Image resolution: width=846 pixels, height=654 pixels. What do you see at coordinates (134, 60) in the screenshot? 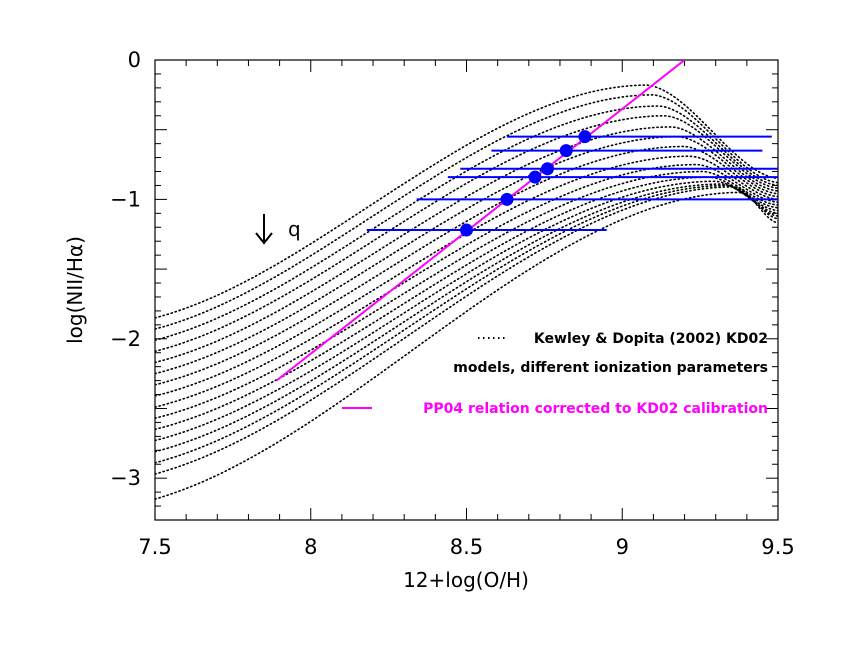
I see `y-tick-label: 0` at bounding box center [134, 60].